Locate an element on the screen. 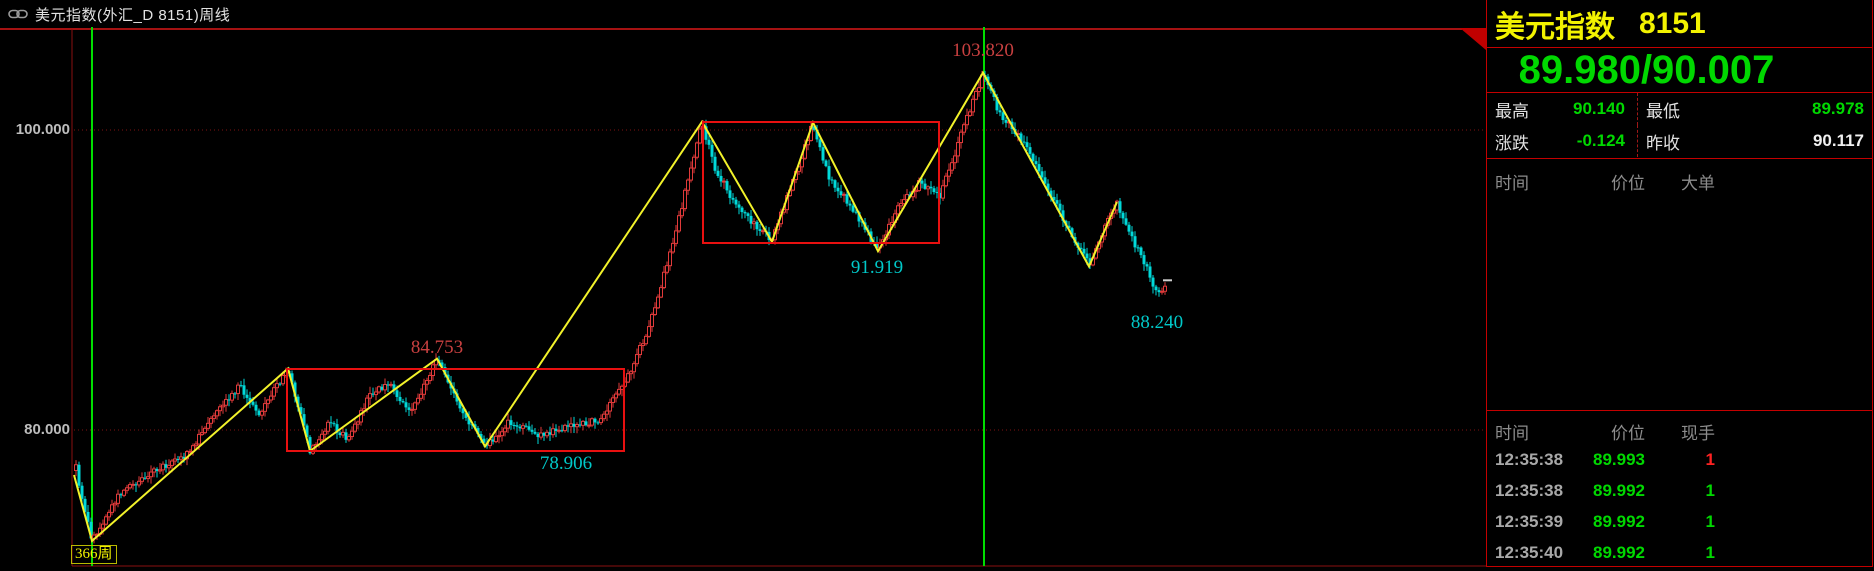 The height and width of the screenshot is (571, 1874). quote-panel-title: 美元指数 8151 is located at coordinates (1679, 24).